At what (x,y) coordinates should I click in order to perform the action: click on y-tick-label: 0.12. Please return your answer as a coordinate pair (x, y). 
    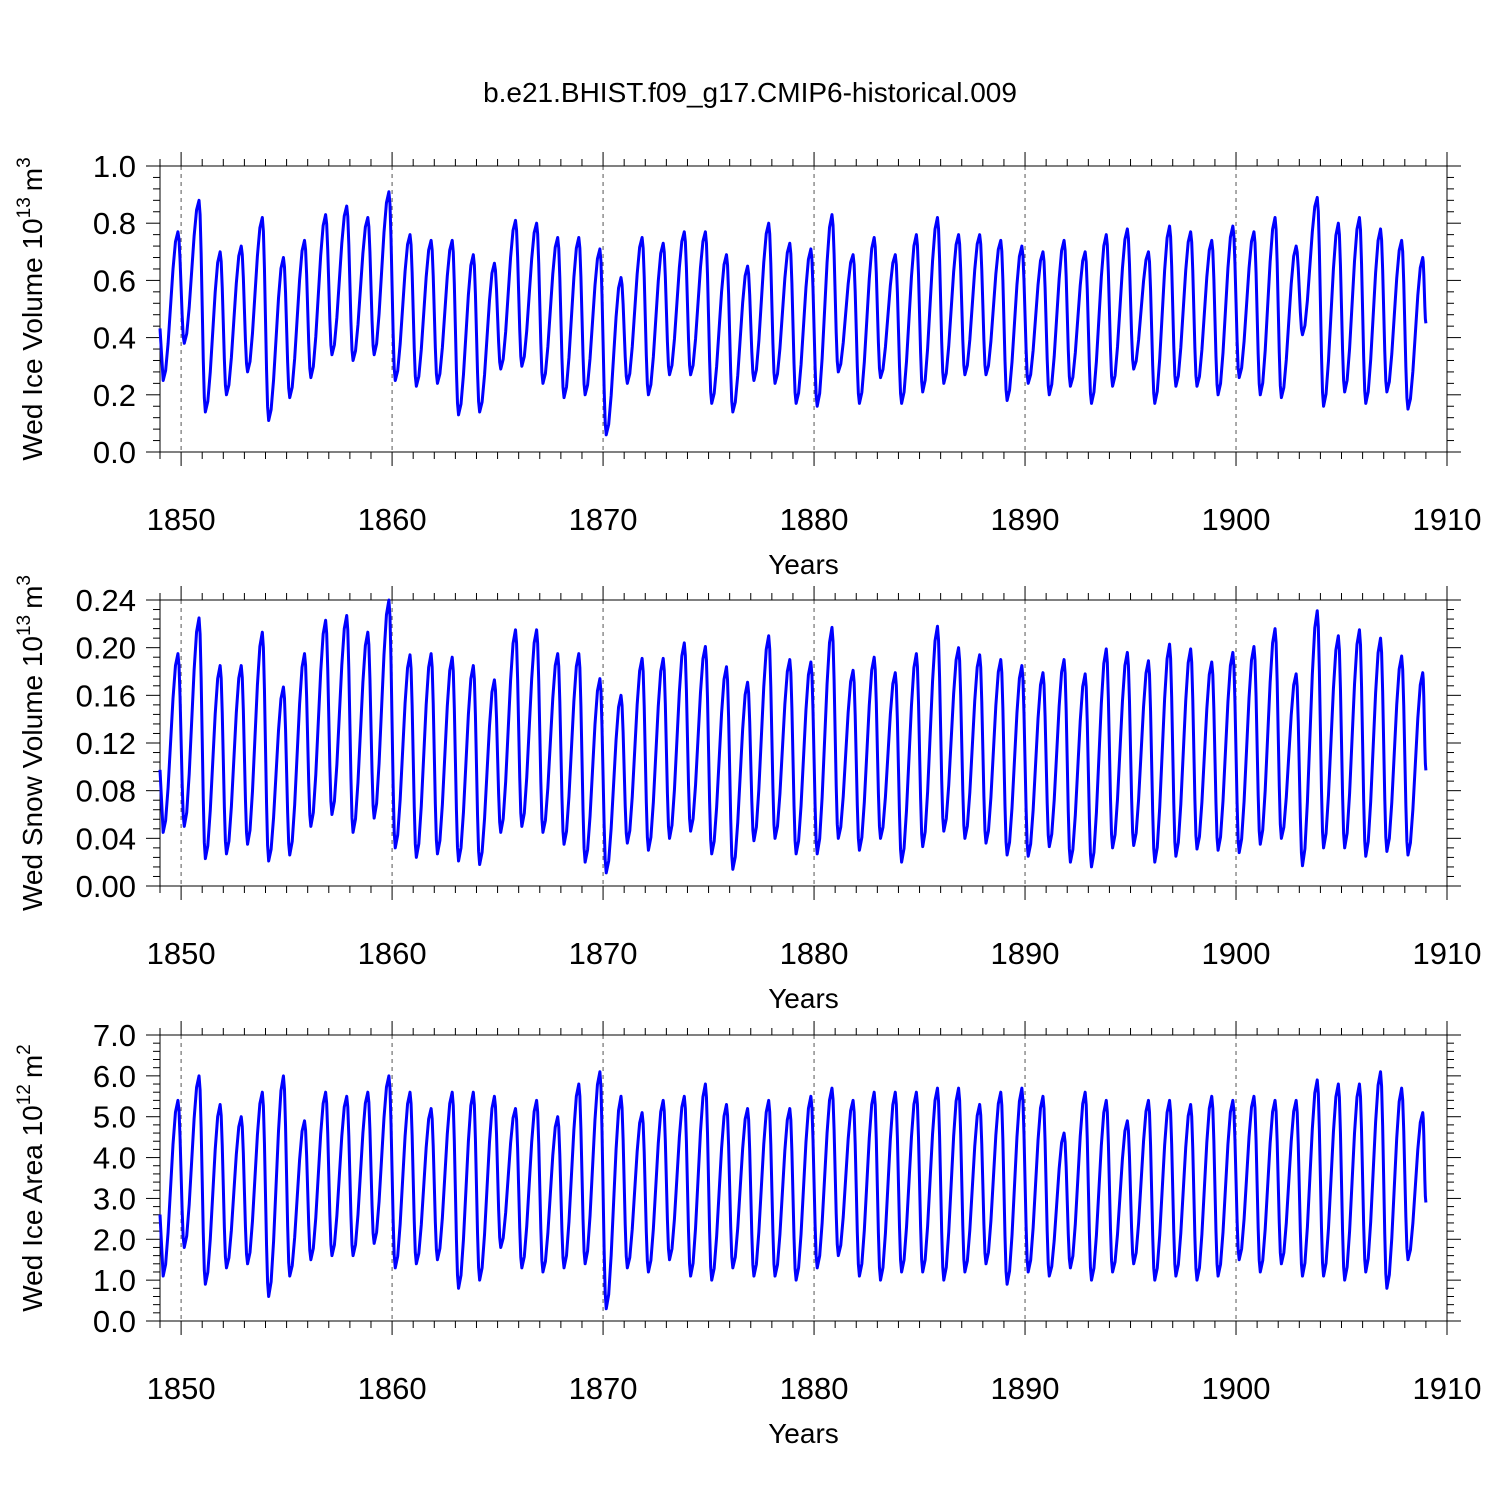
    Looking at the image, I should click on (106, 743).